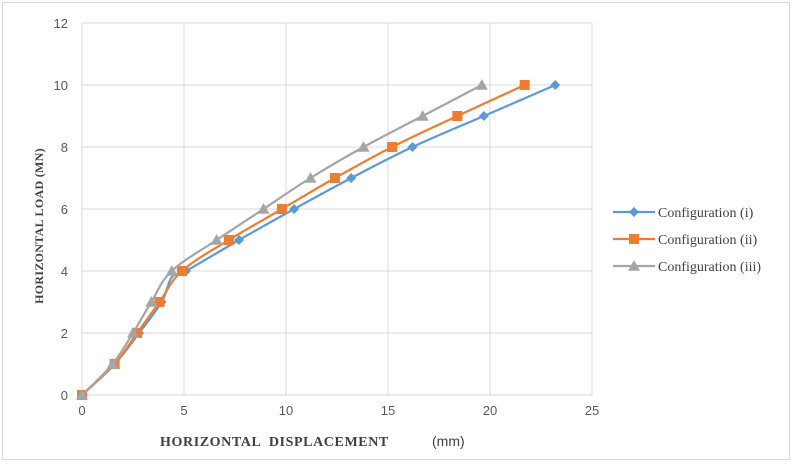 This screenshot has height=464, width=795. Describe the element at coordinates (448, 441) in the screenshot. I see `x-axis-unit: (mm)` at that location.